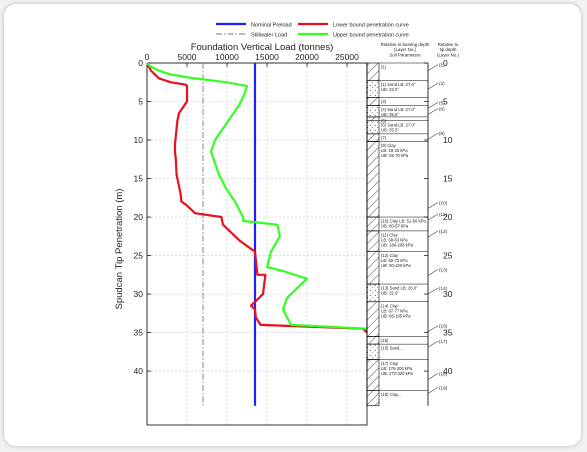  Describe the element at coordinates (139, 333) in the screenshot. I see `y-tick-label: 35` at that location.